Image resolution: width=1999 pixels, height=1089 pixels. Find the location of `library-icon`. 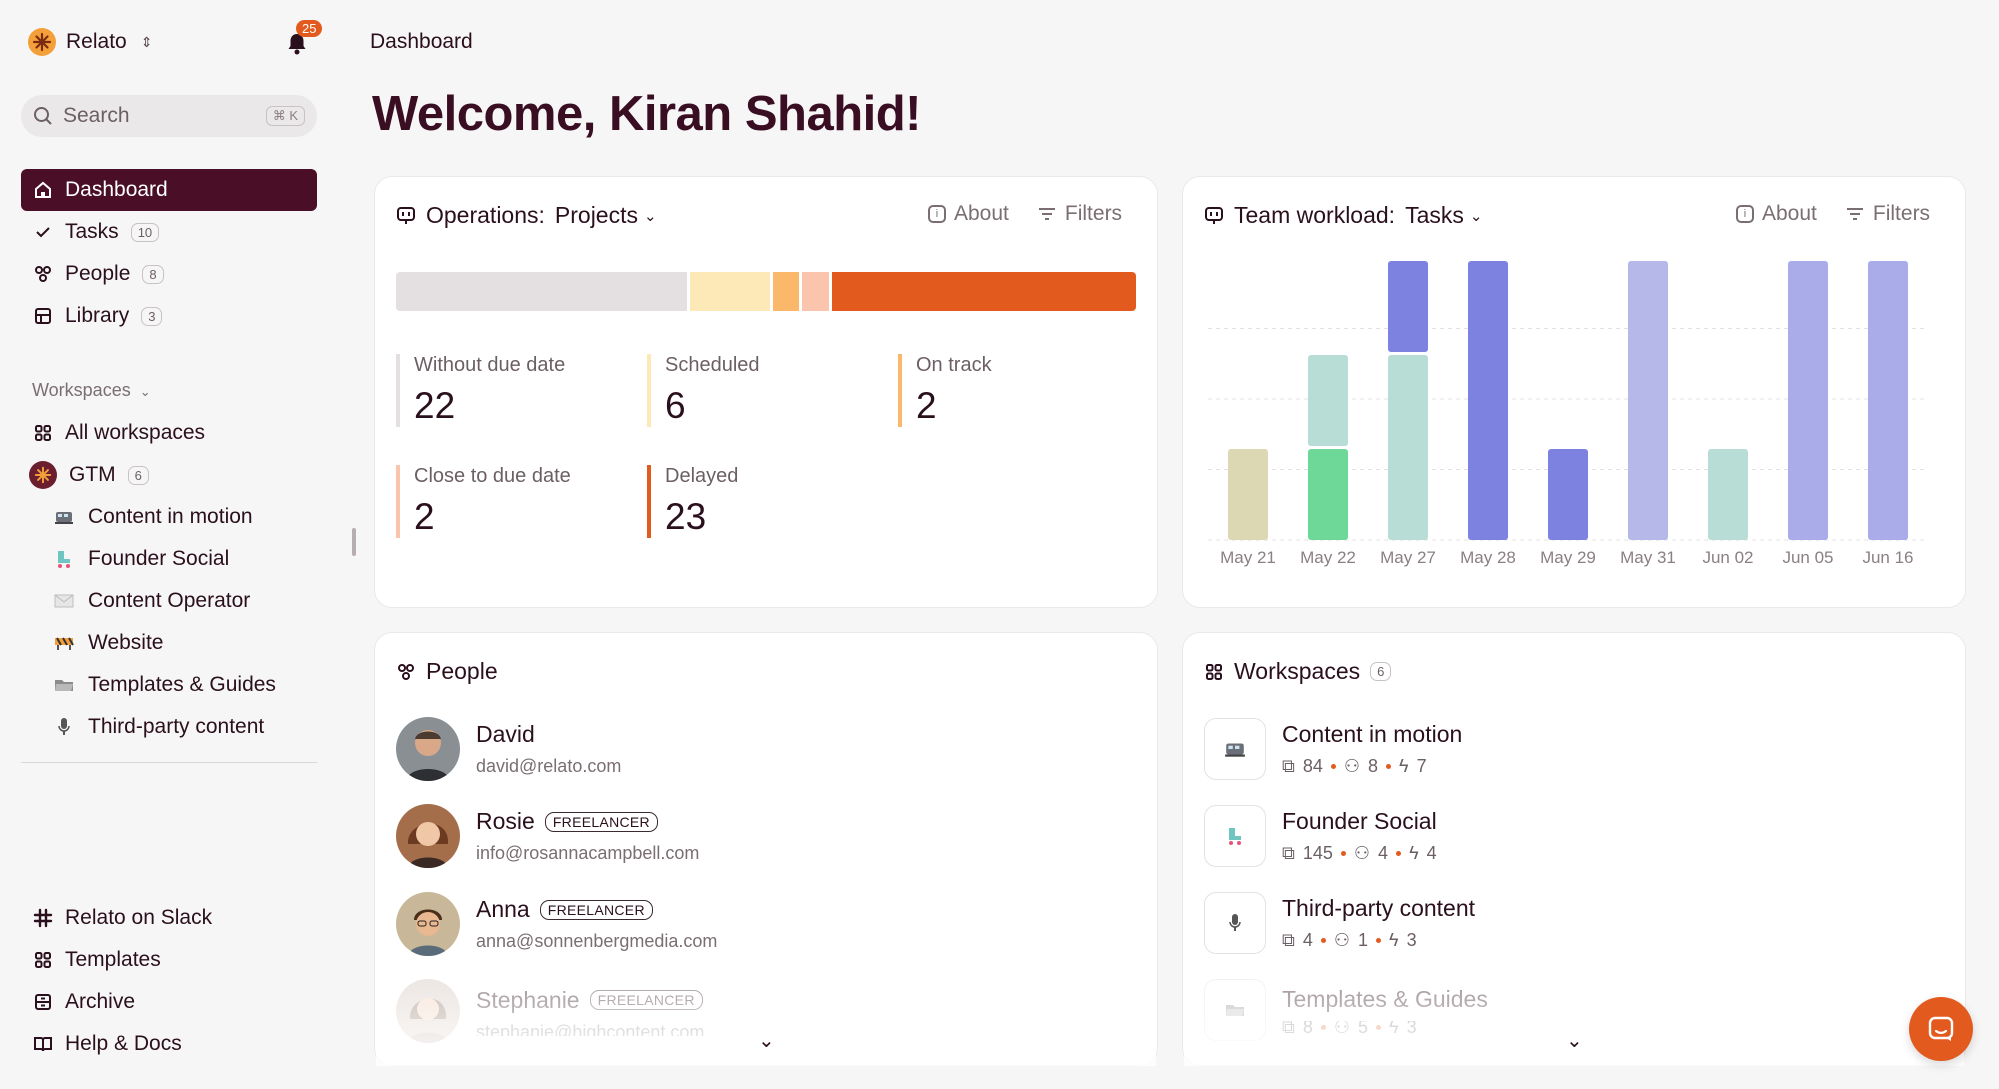

library-icon is located at coordinates (43, 316).